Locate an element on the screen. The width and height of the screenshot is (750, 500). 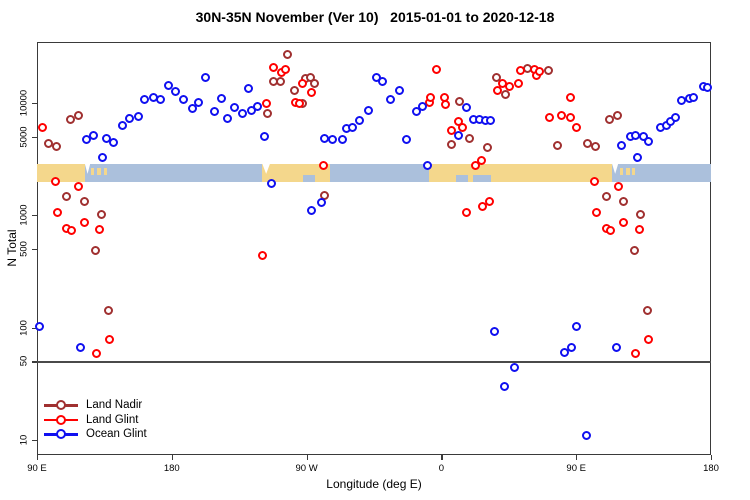
x-tick-label: 90 W is located at coordinates (306, 468).